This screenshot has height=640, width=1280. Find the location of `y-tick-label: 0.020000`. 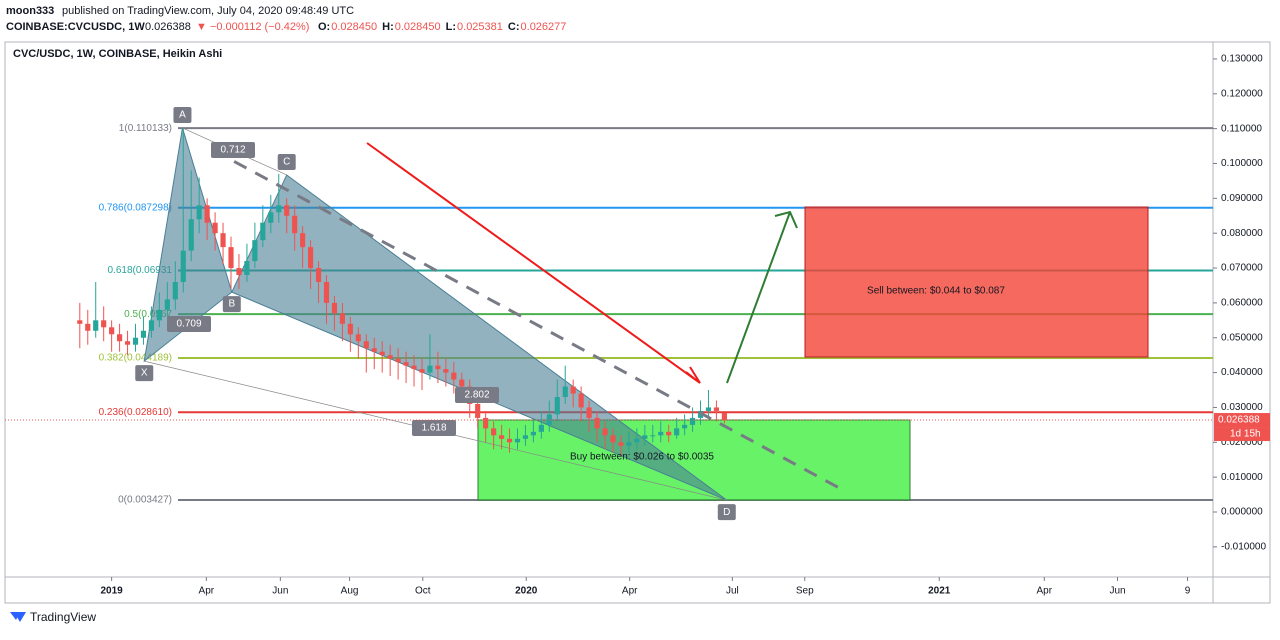

y-tick-label: 0.020000 is located at coordinates (1242, 442).